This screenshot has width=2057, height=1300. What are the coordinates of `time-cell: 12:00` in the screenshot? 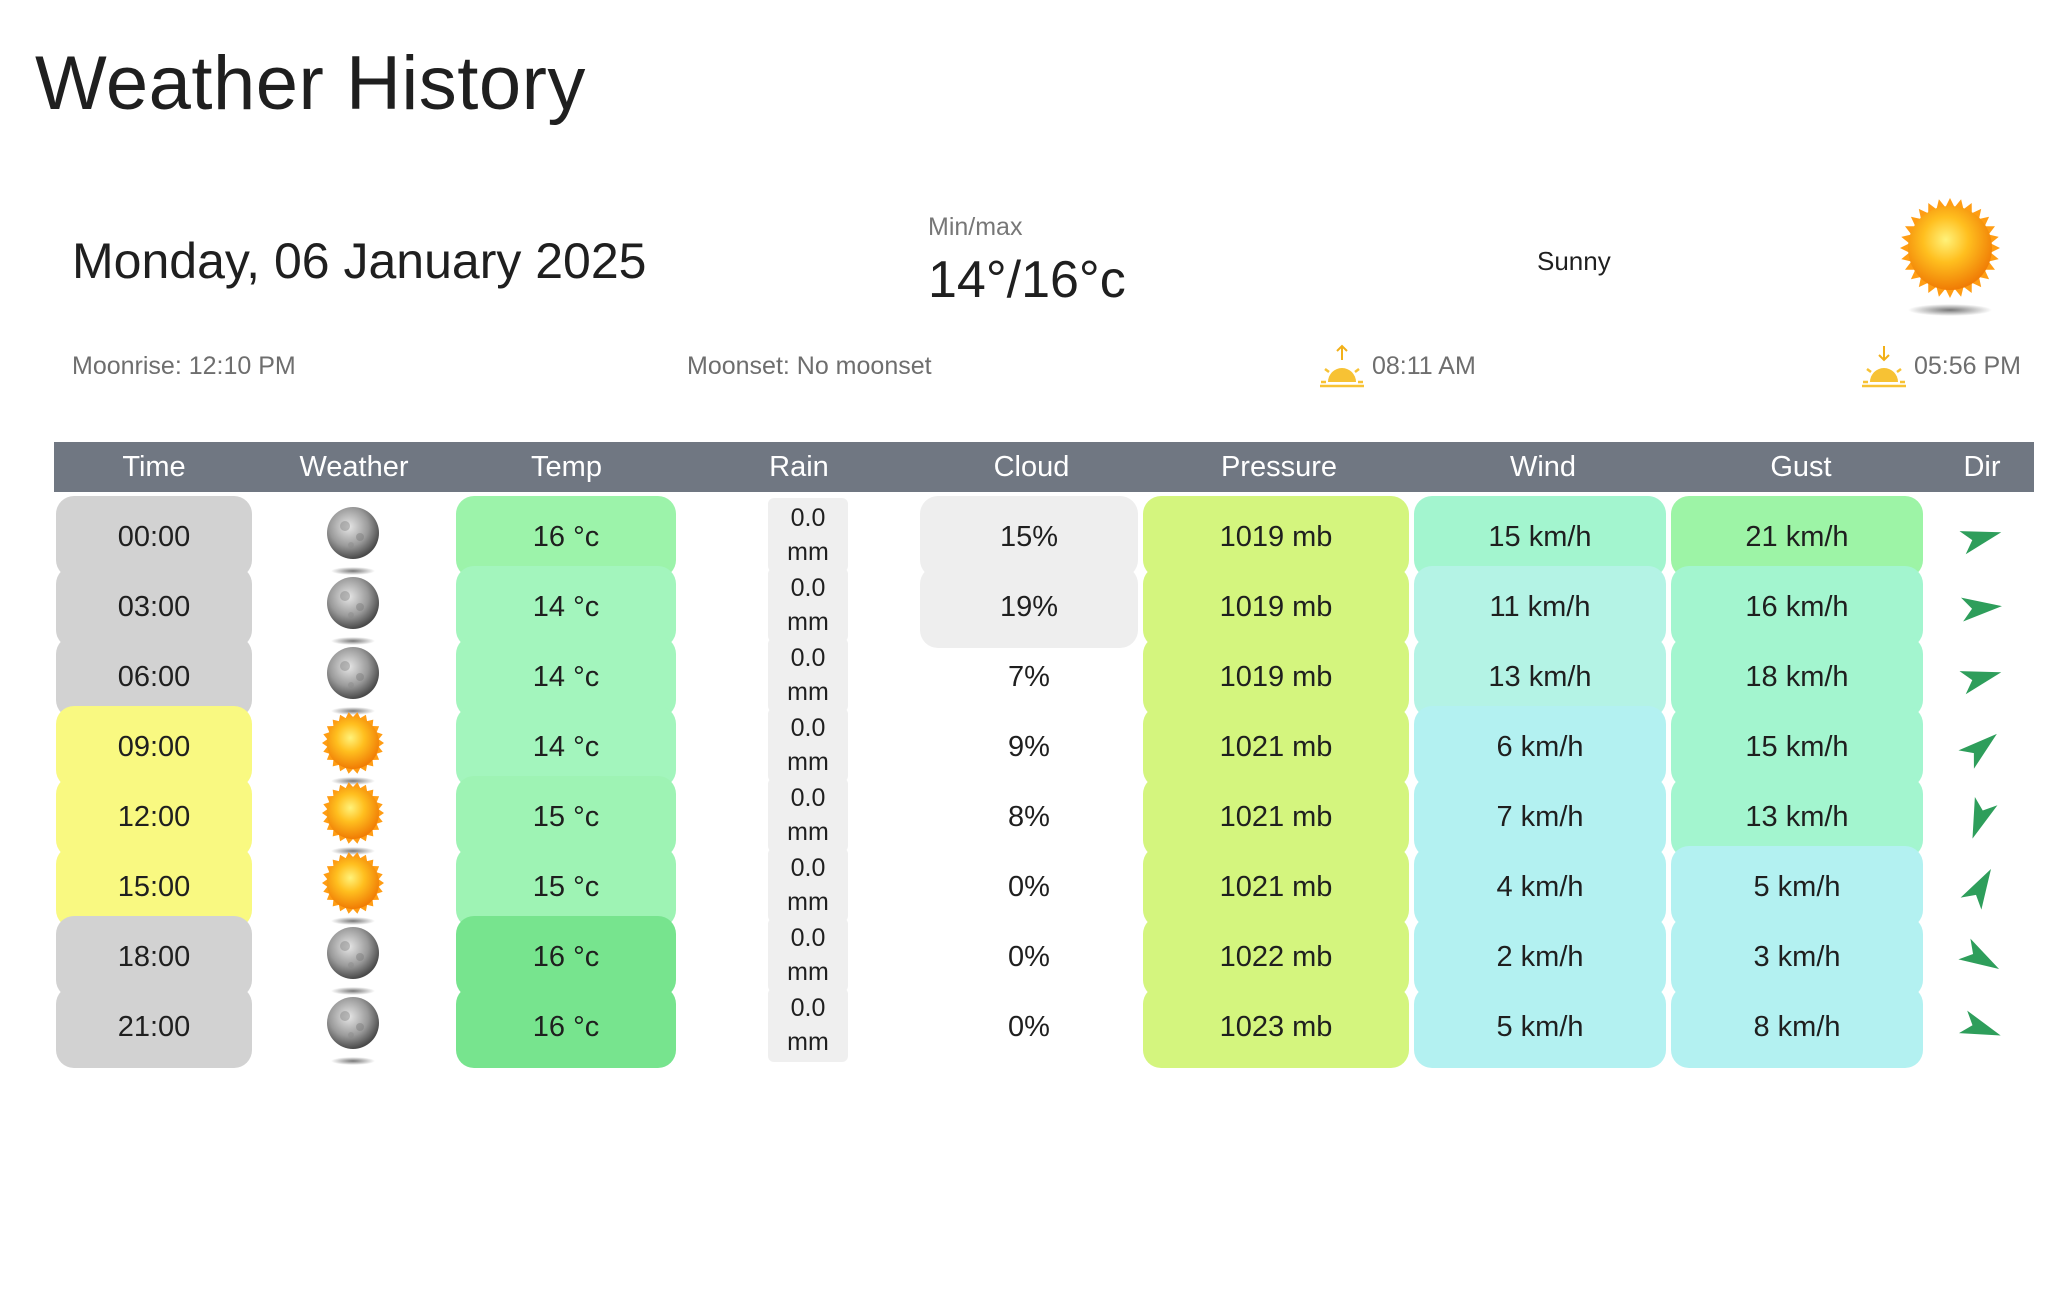 It's located at (154, 817).